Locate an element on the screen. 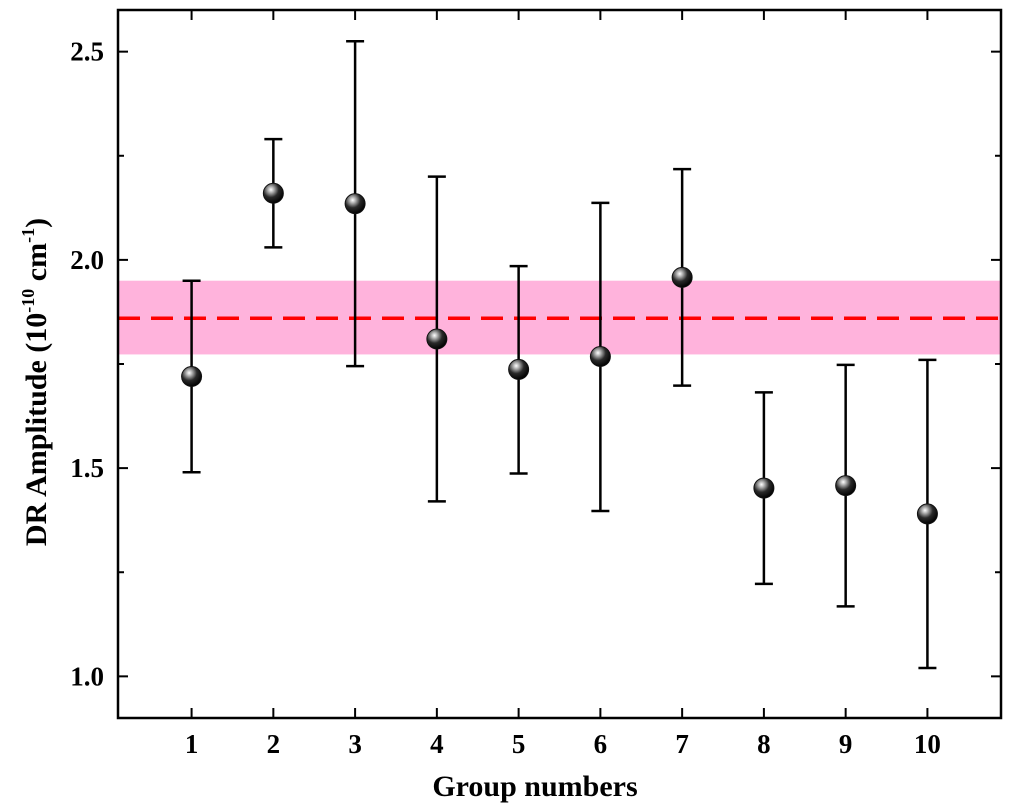 The width and height of the screenshot is (1012, 812). y-tick-label: 2.5 is located at coordinates (87, 52).